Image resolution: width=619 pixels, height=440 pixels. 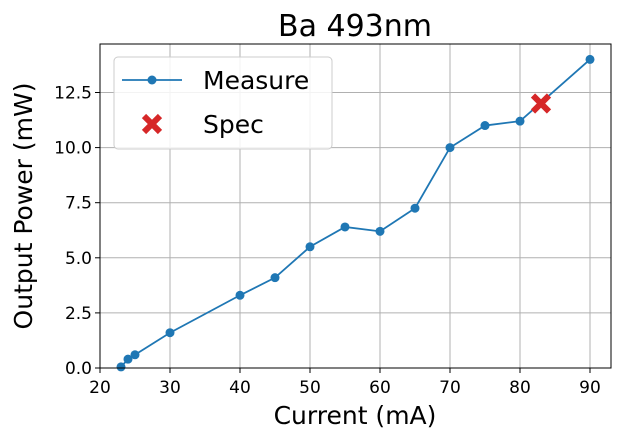 What do you see at coordinates (233, 124) in the screenshot?
I see `legend-spec-label: Spec` at bounding box center [233, 124].